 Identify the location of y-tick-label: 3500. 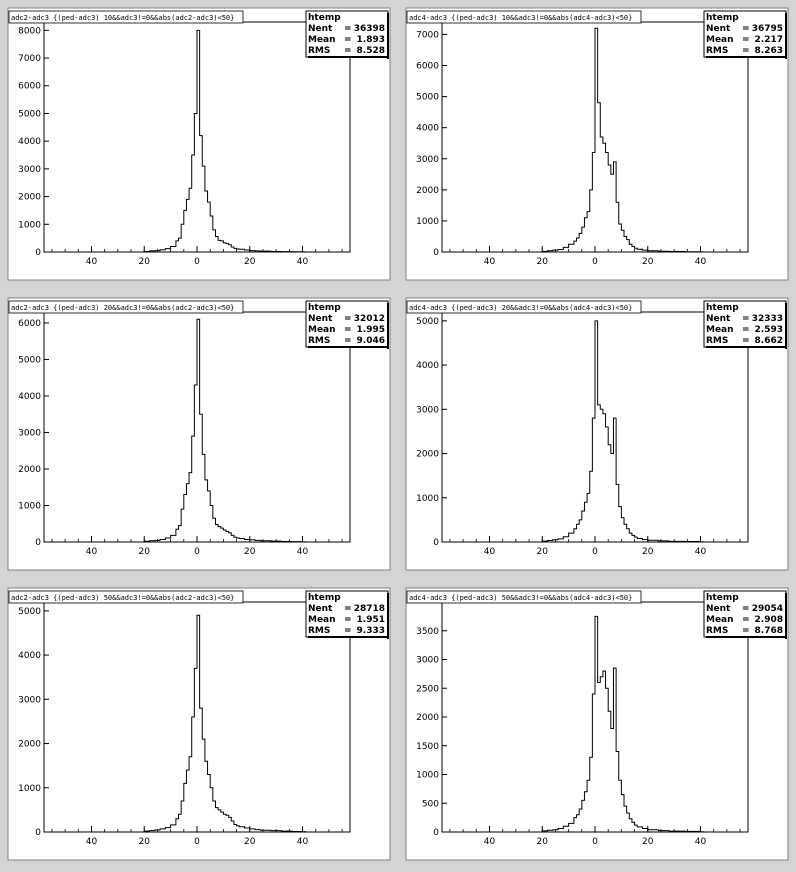
(427, 632).